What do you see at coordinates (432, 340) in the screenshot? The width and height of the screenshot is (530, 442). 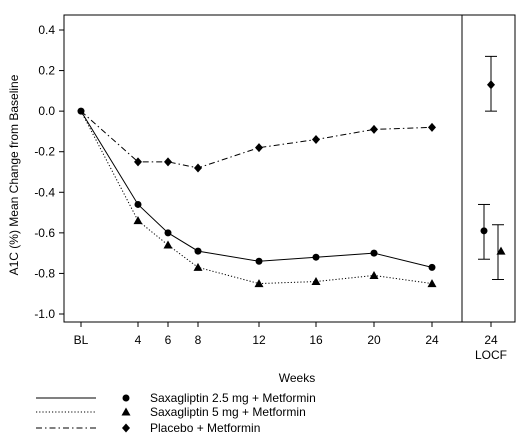 I see `x-tick-label: 24` at bounding box center [432, 340].